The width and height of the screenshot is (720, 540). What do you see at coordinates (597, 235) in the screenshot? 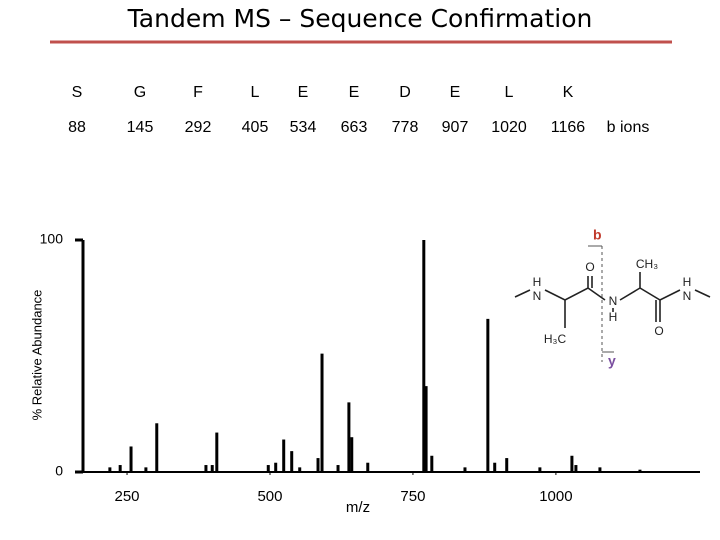
I see `b-label: b` at bounding box center [597, 235].